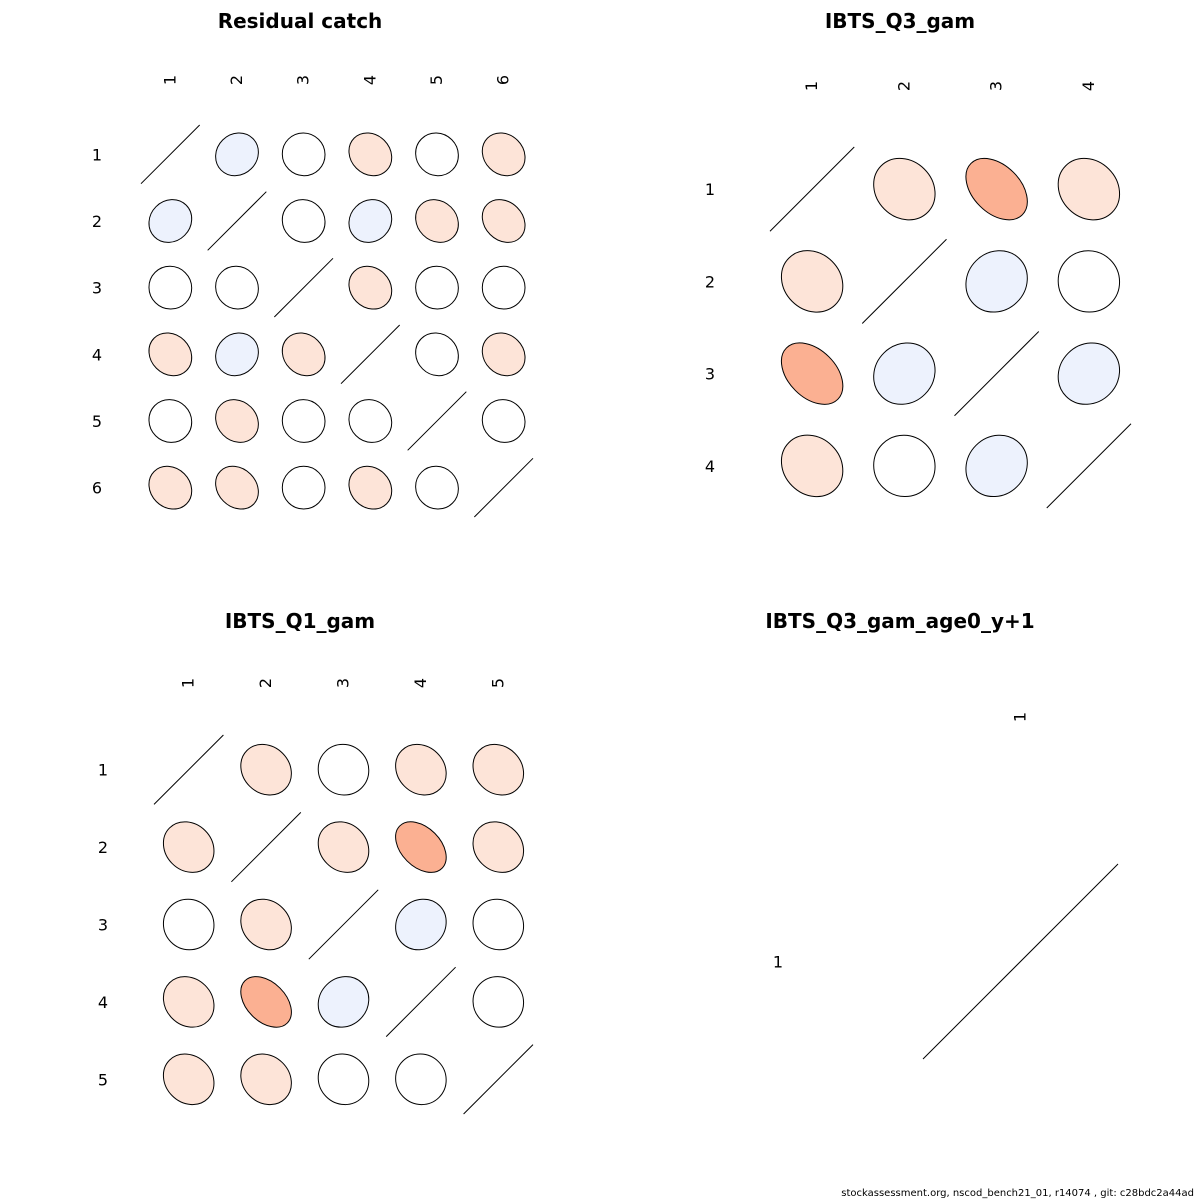 The image size is (1200, 1200). What do you see at coordinates (436, 80) in the screenshot?
I see `column-label: 5` at bounding box center [436, 80].